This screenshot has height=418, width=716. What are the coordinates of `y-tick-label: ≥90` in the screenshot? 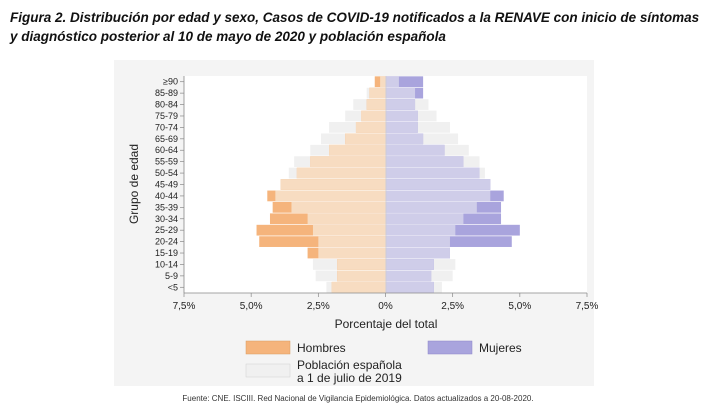 It's located at (170, 82).